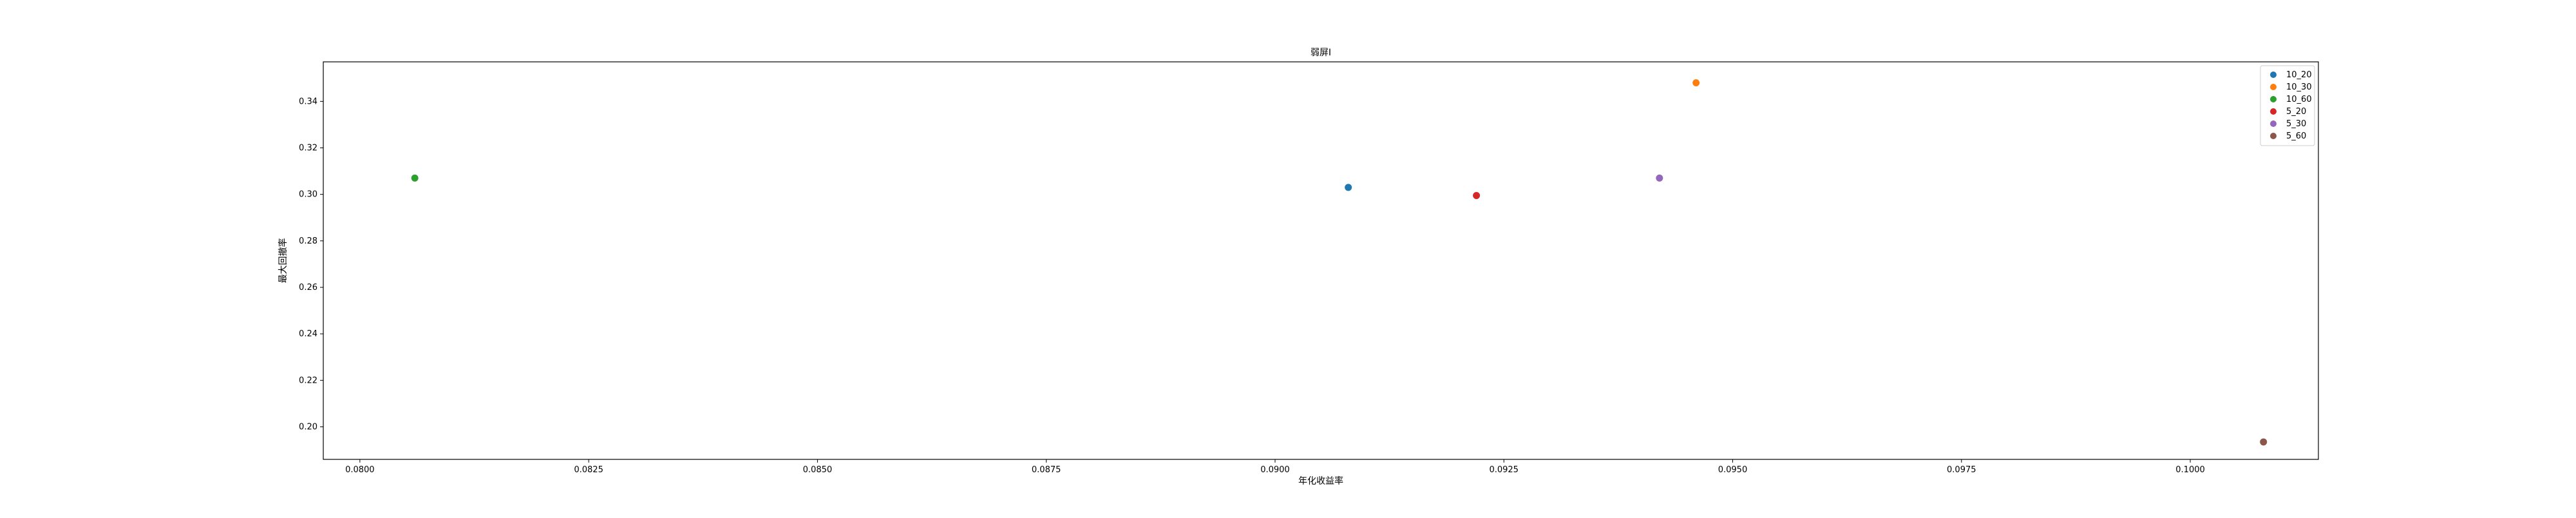 This screenshot has width=2576, height=518. Describe the element at coordinates (818, 470) in the screenshot. I see `x-tick-label: 0.0850` at that location.